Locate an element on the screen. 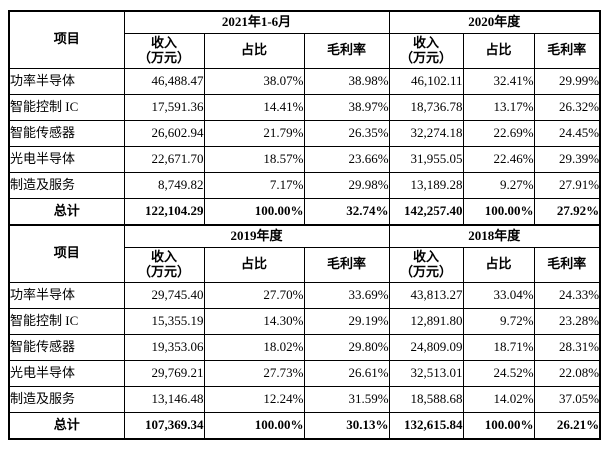 The height and width of the screenshot is (464, 605). value-cell: 29,745.40 is located at coordinates (164, 295).